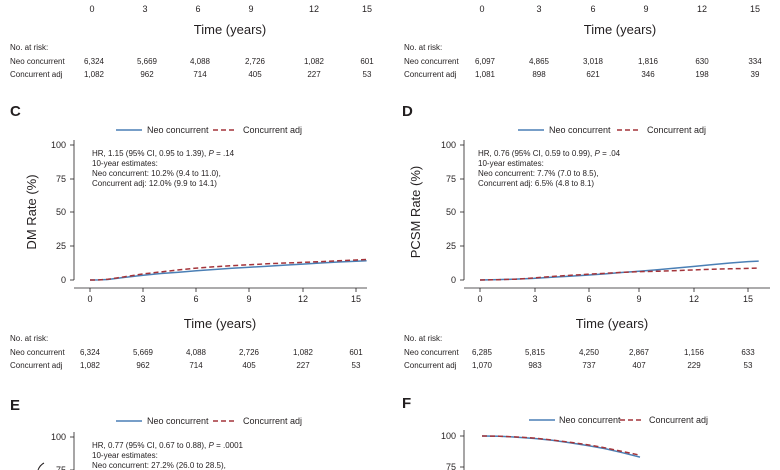 This screenshot has width=780, height=470. What do you see at coordinates (539, 74) in the screenshot?
I see `risk-value: 898` at bounding box center [539, 74].